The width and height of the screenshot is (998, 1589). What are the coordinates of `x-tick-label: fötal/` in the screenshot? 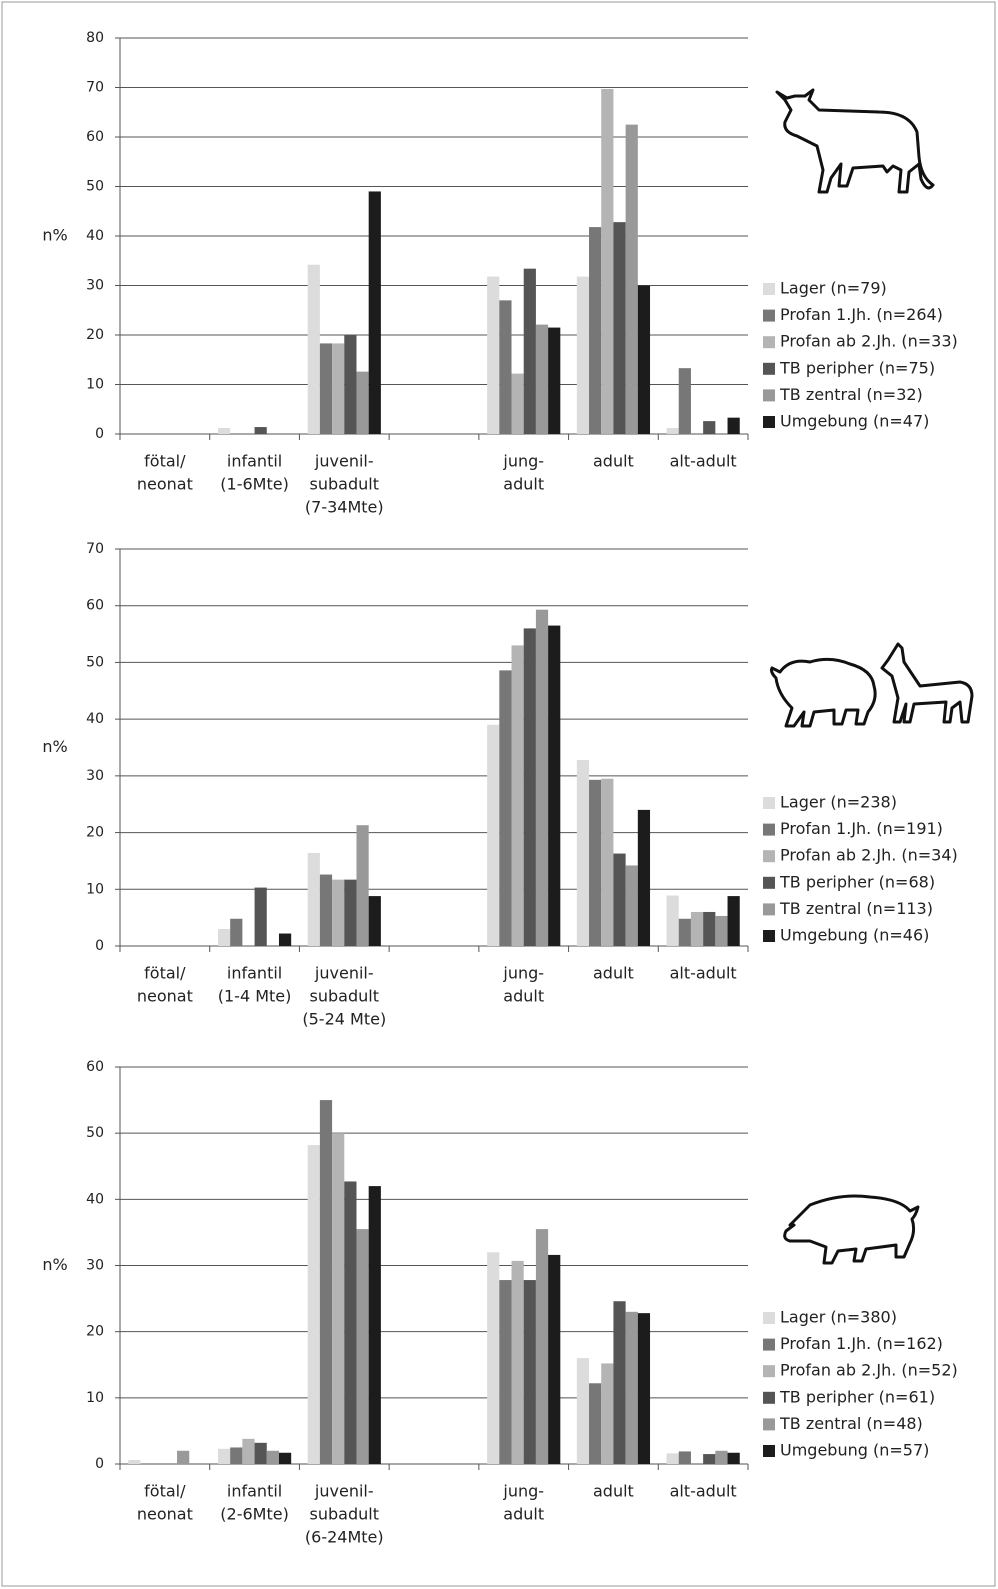 It's located at (165, 1491).